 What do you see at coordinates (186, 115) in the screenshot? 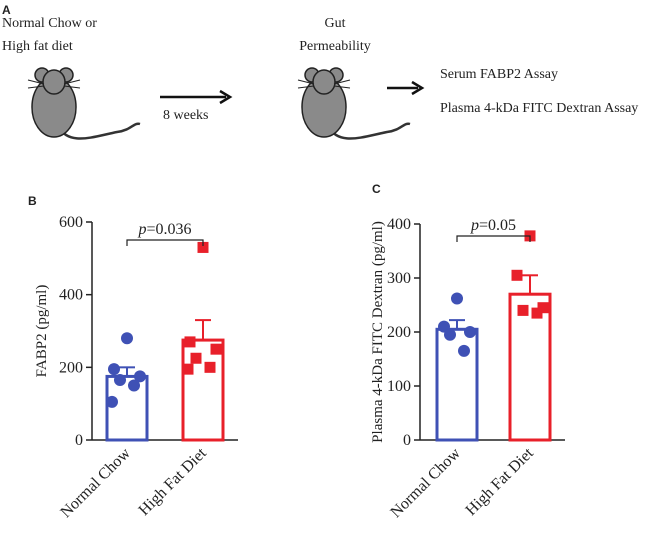
I see `arrow-text: 8 weeks` at bounding box center [186, 115].